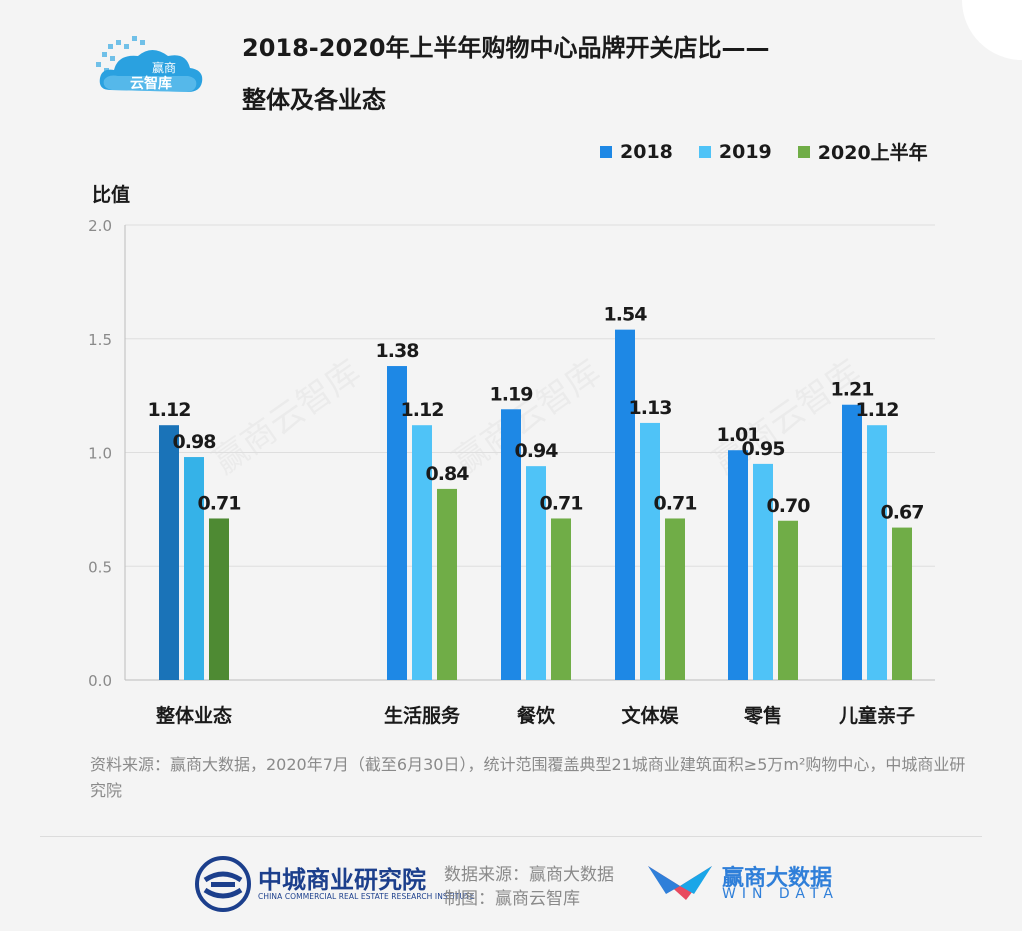 The image size is (1022, 931). I want to click on data-label: 0.98, so click(195, 442).